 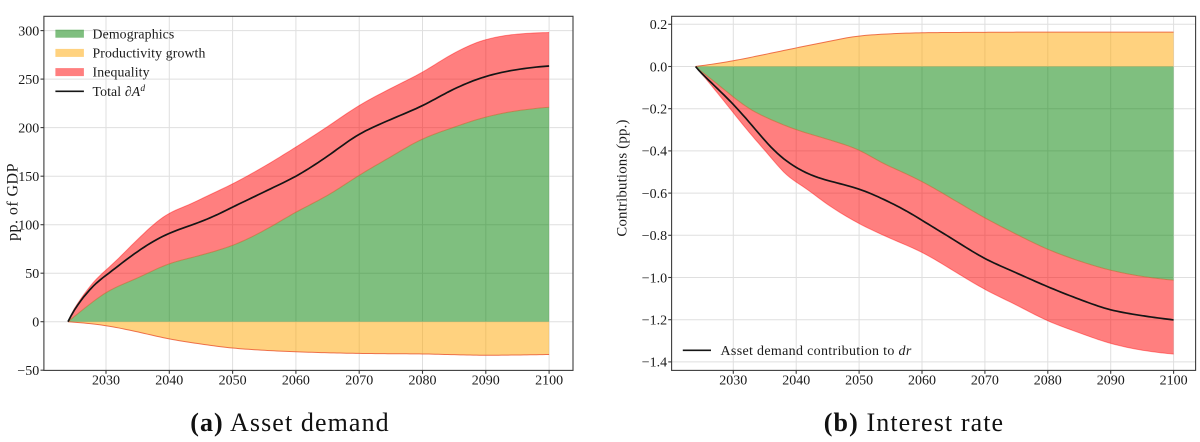 I want to click on svg-text: −0.2, so click(x=654, y=110).